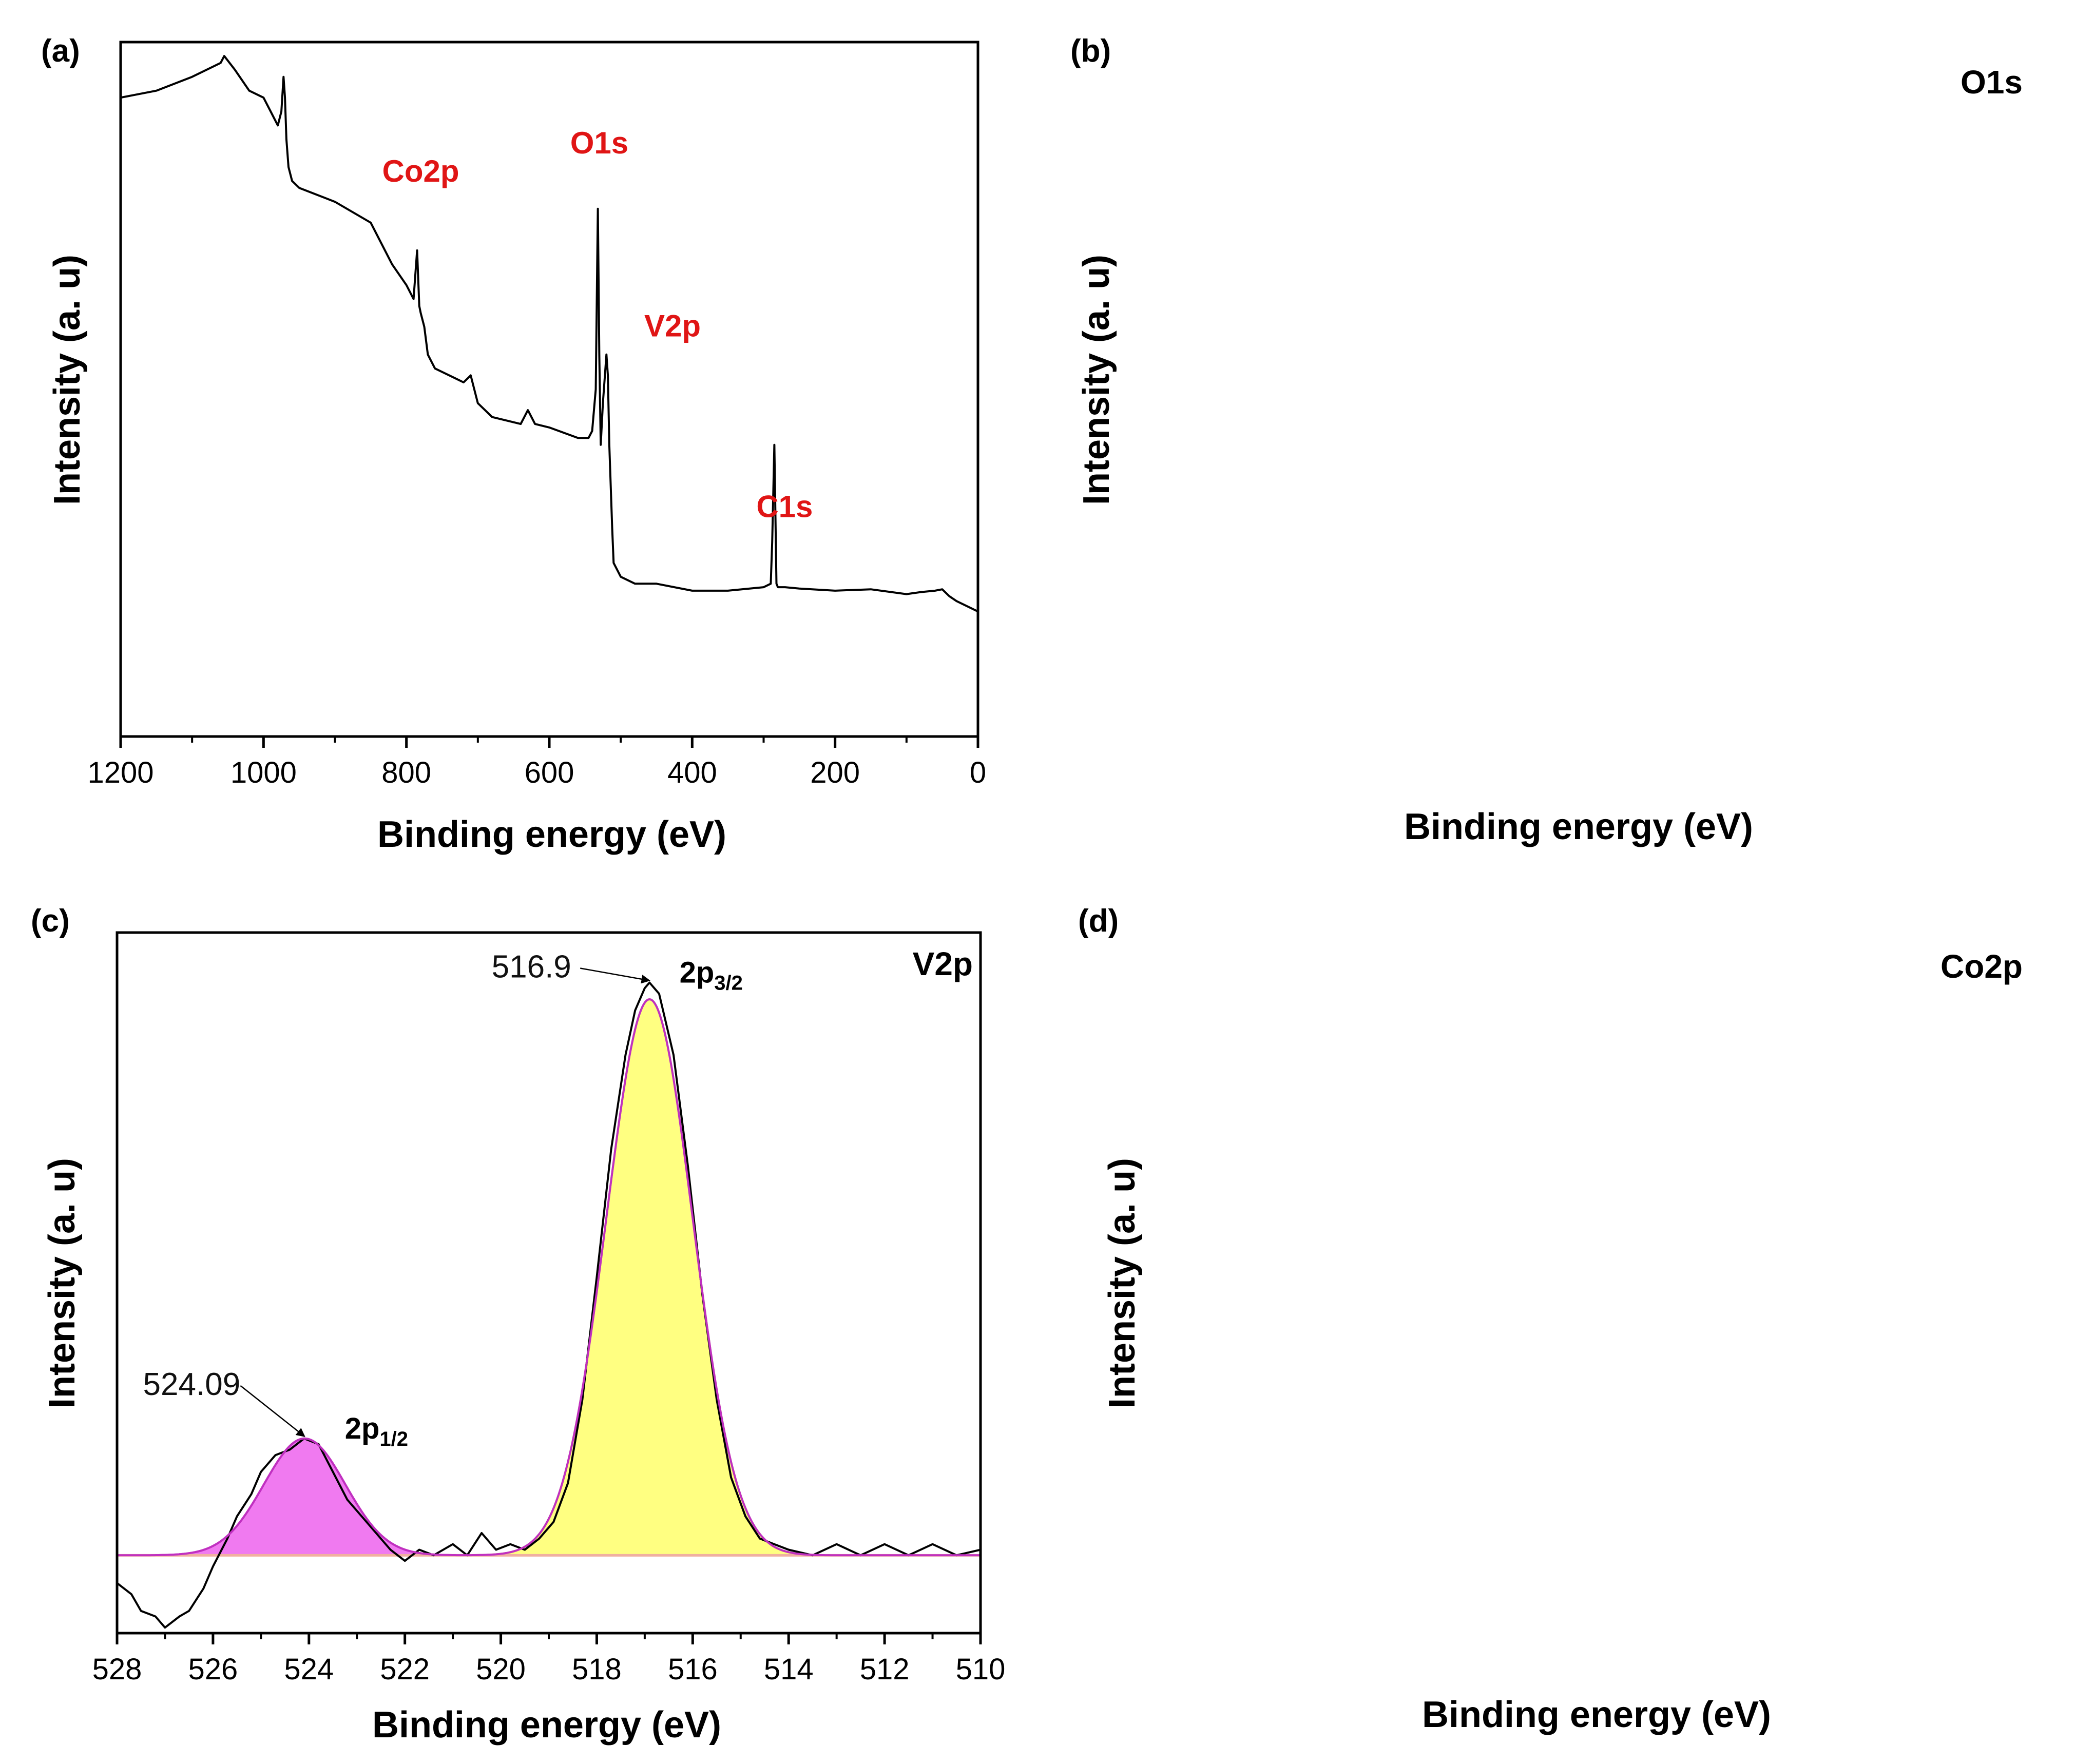 Image resolution: width=2075 pixels, height=1764 pixels. What do you see at coordinates (405, 1670) in the screenshot?
I see `x-tick-label: 522` at bounding box center [405, 1670].